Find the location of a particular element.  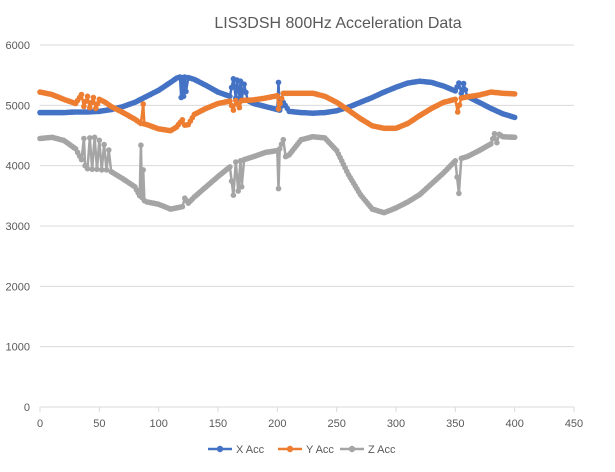

legend: X Acc Y Acc Z Acc is located at coordinates (302, 450).